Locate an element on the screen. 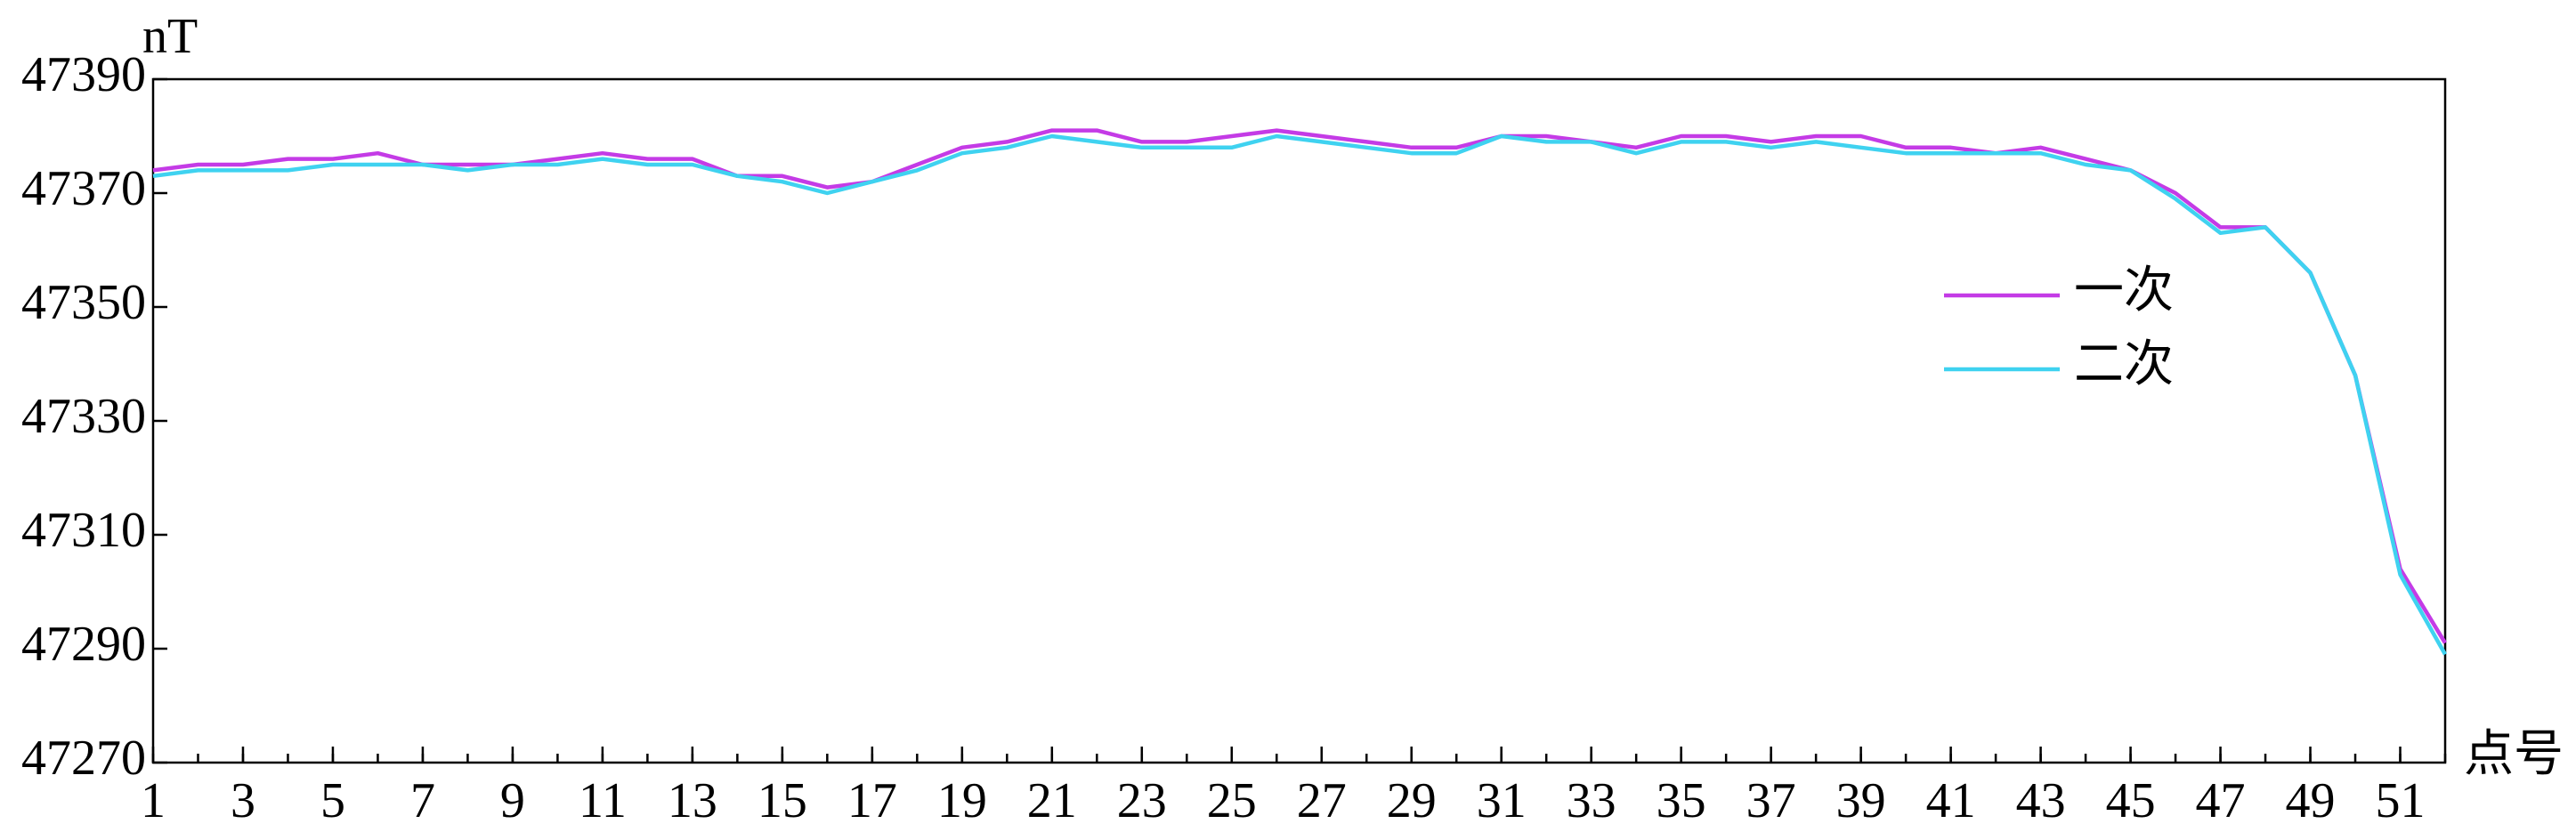  x-tick-label: 33 is located at coordinates (1592, 800).